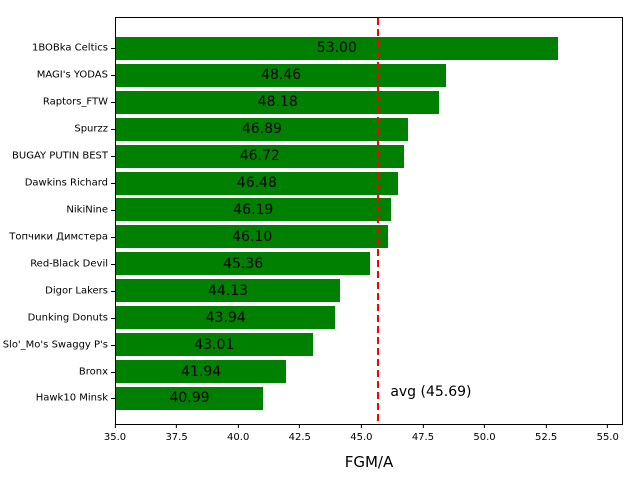 This screenshot has height=480, width=640. I want to click on bar: 44.13, so click(228, 291).